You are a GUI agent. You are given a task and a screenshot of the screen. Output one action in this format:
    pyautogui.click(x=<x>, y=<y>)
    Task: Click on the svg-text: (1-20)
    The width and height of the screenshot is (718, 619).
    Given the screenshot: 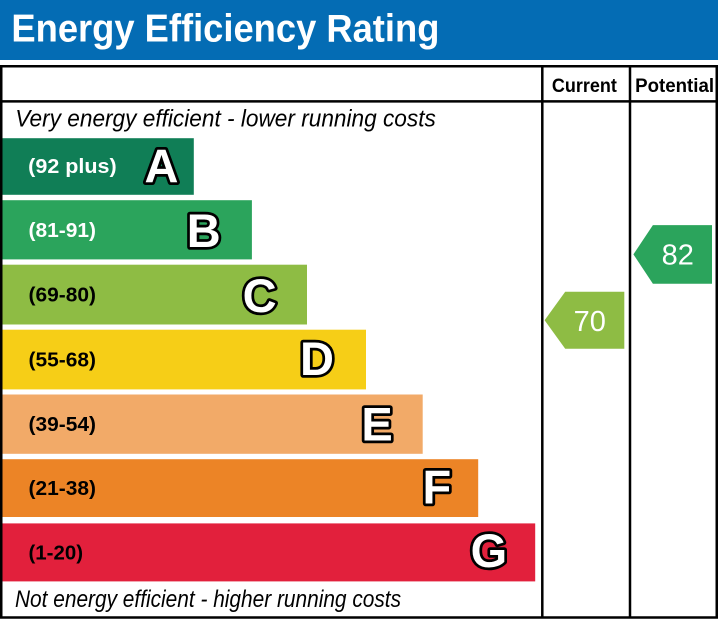 What is the action you would take?
    pyautogui.click(x=56, y=553)
    